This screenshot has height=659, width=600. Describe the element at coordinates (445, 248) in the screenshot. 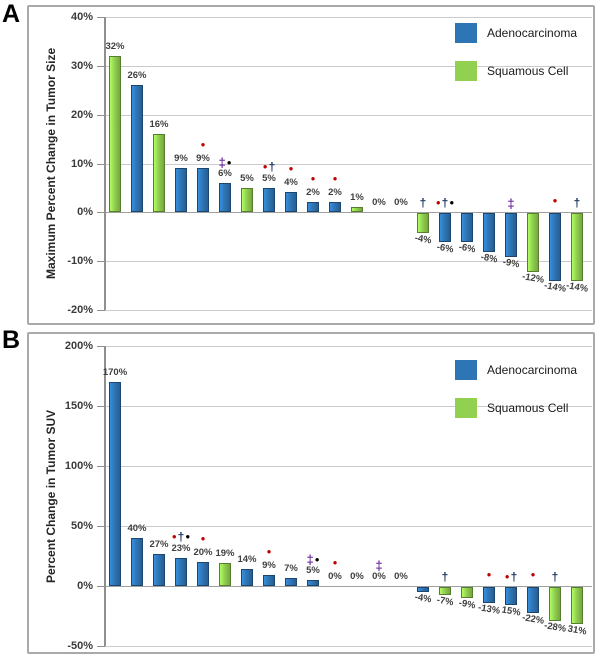

I see `bar-value-label: -6%` at that location.